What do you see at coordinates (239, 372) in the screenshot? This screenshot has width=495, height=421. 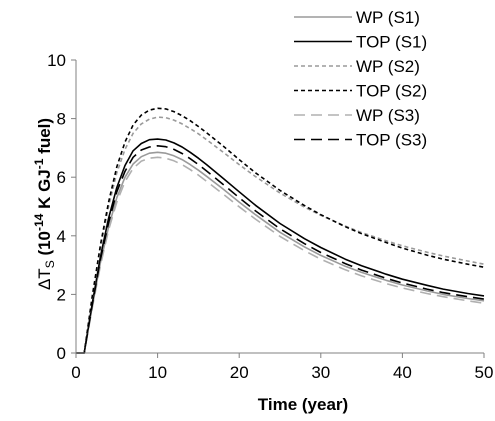 I see `x-tick-label: 20` at bounding box center [239, 372].